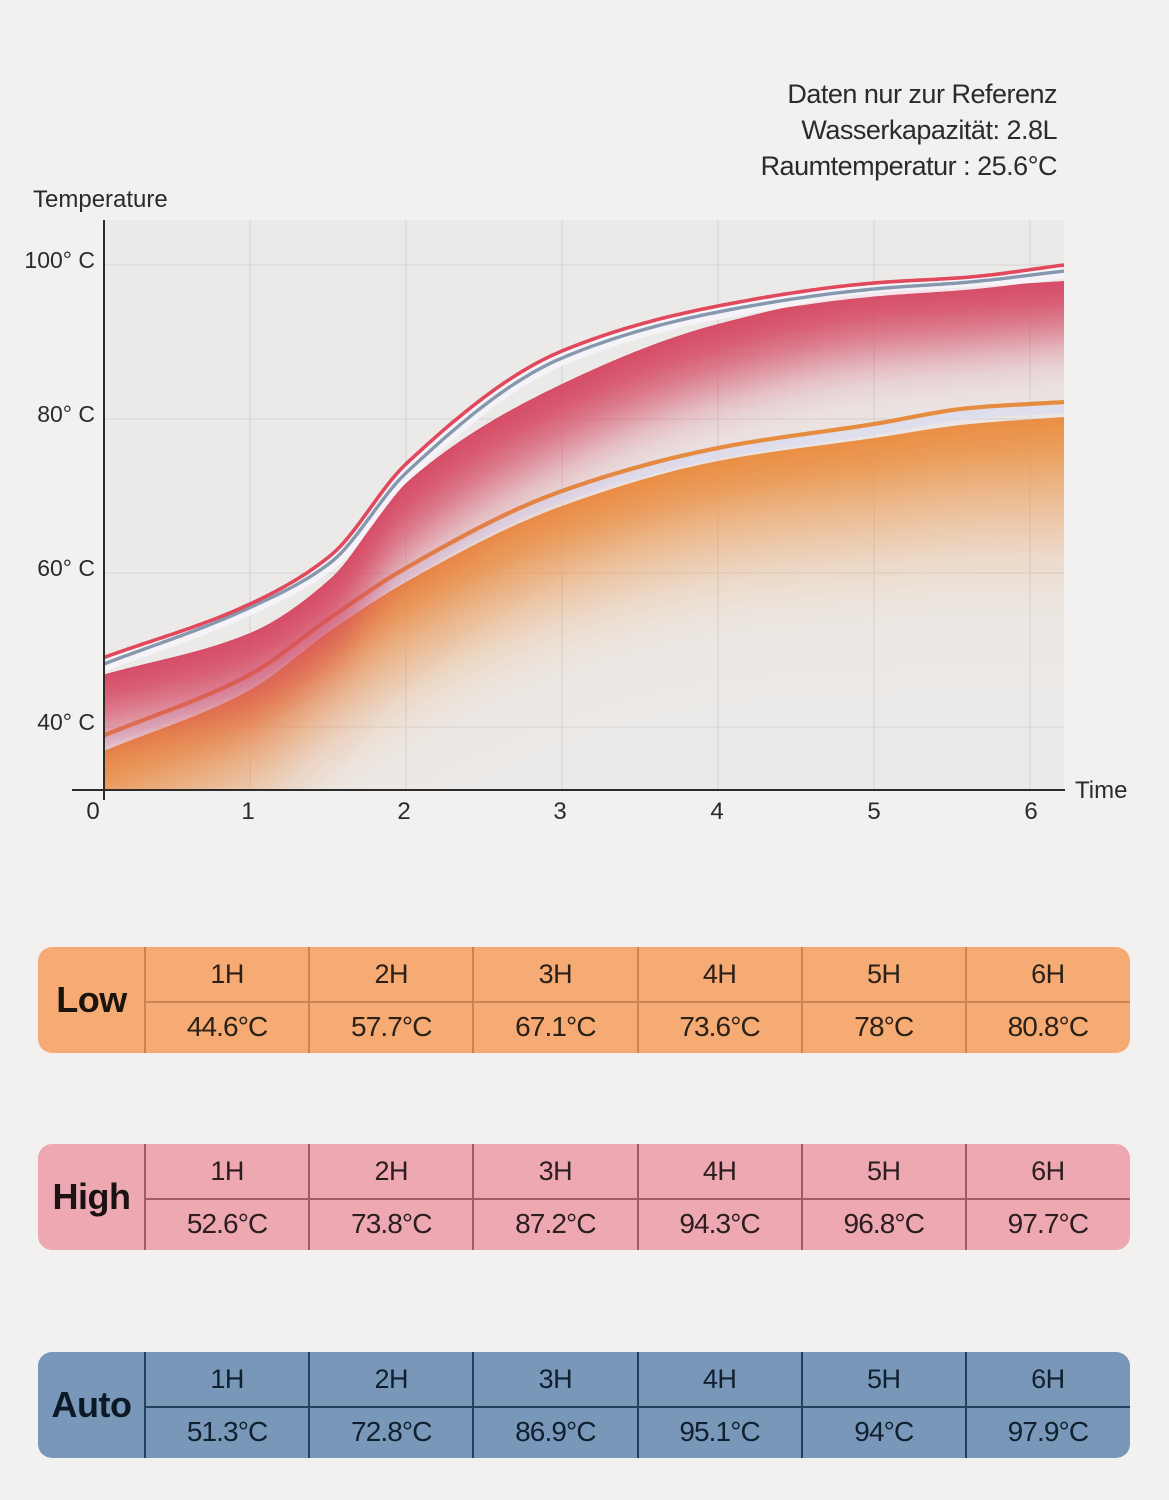 The height and width of the screenshot is (1500, 1169). I want to click on svg-text: 3, so click(559, 811).